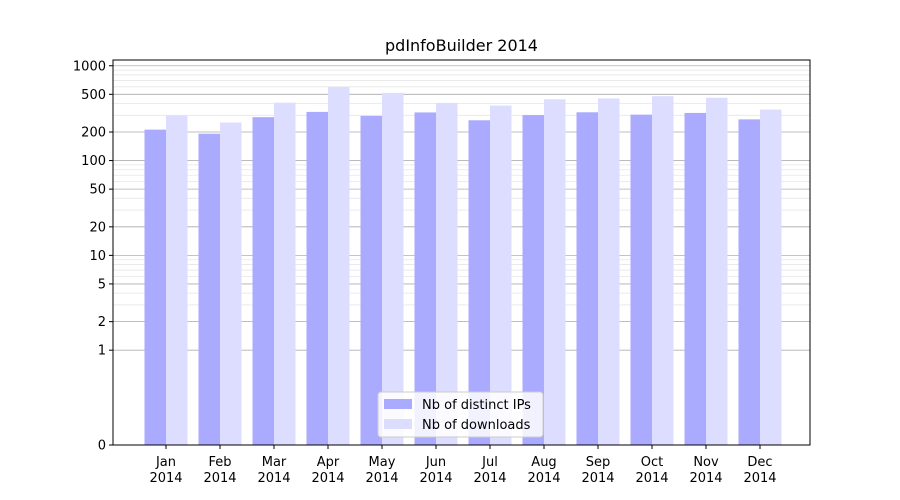  What do you see at coordinates (102, 322) in the screenshot?
I see `y-tick-label: 2` at bounding box center [102, 322].